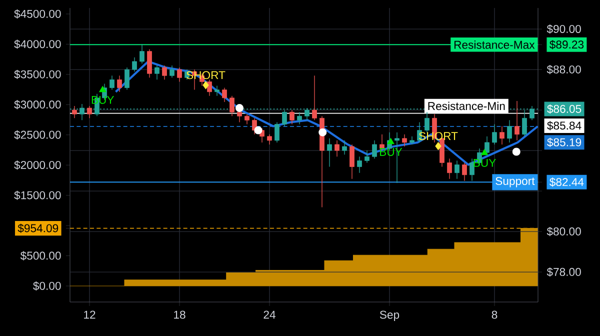 The height and width of the screenshot is (336, 600). Describe the element at coordinates (563, 69) in the screenshot. I see `y2-tick-label: $88.00` at that location.